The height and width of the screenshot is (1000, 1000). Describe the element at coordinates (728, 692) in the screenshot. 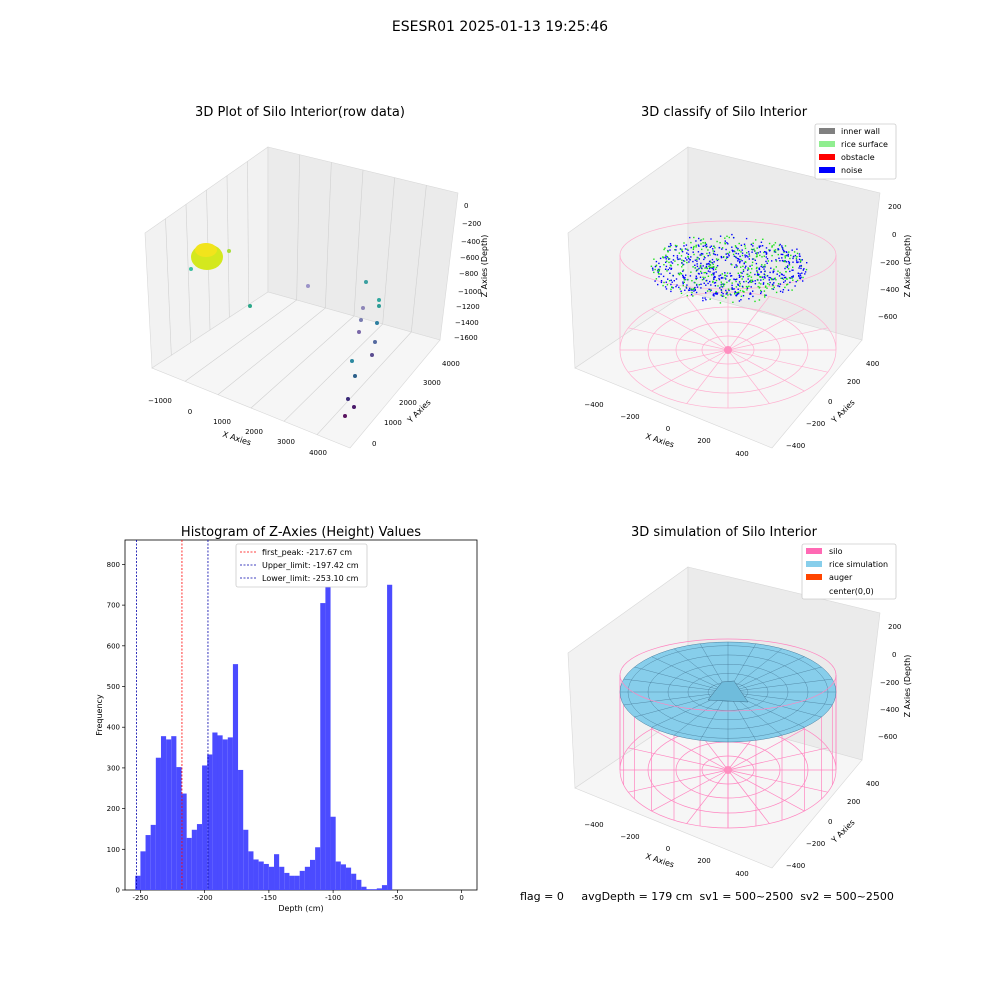

I see `simulation-mesh` at that location.